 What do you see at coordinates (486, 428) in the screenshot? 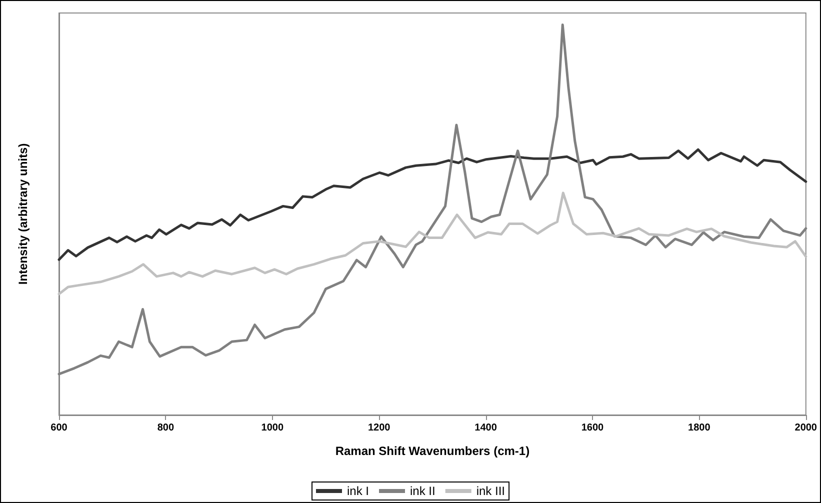
I see `x-tick-label: 1400` at bounding box center [486, 428].